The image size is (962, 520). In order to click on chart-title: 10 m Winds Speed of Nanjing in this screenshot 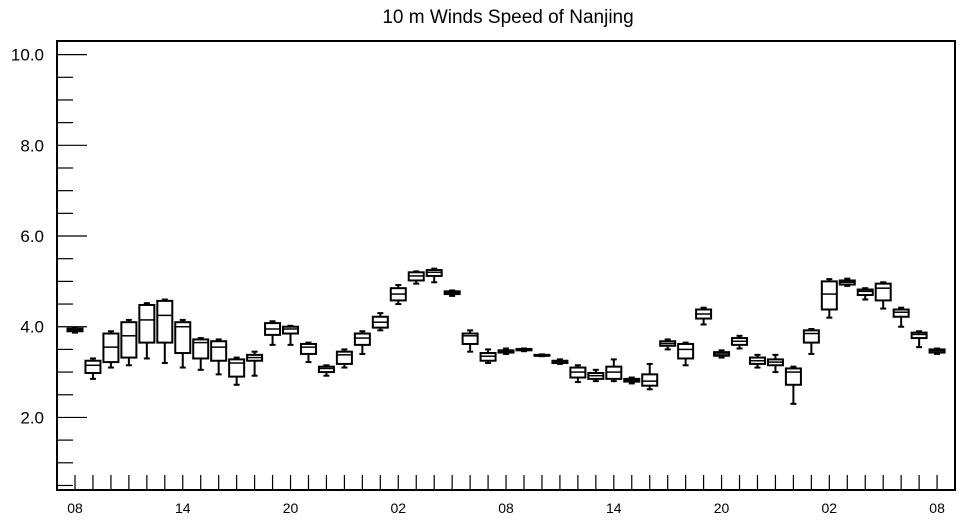, I will do `click(507, 17)`.